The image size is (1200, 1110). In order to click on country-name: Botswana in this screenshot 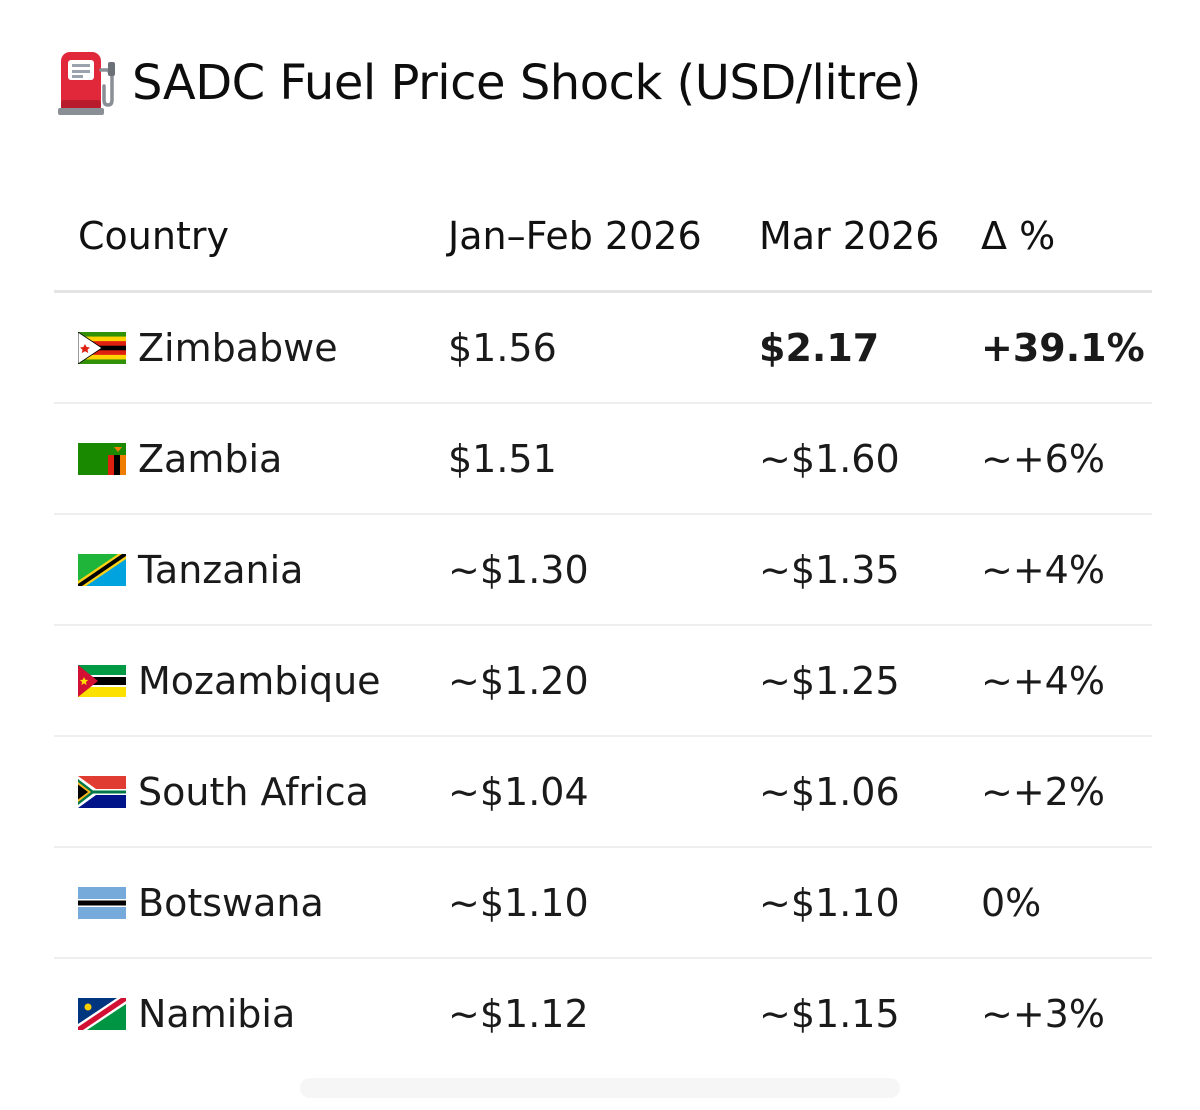, I will do `click(231, 902)`.